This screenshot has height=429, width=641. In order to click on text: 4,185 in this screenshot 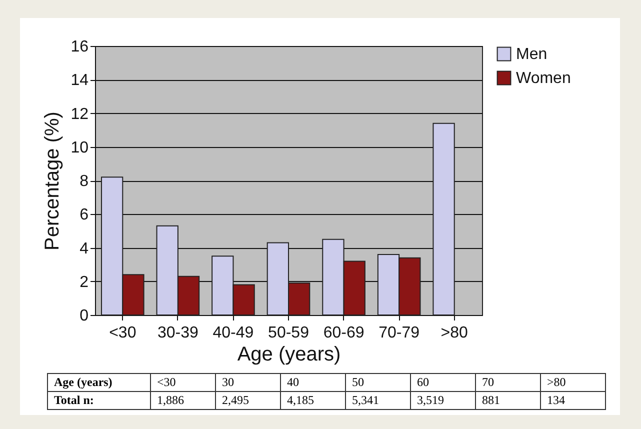, I will do `click(313, 401)`.